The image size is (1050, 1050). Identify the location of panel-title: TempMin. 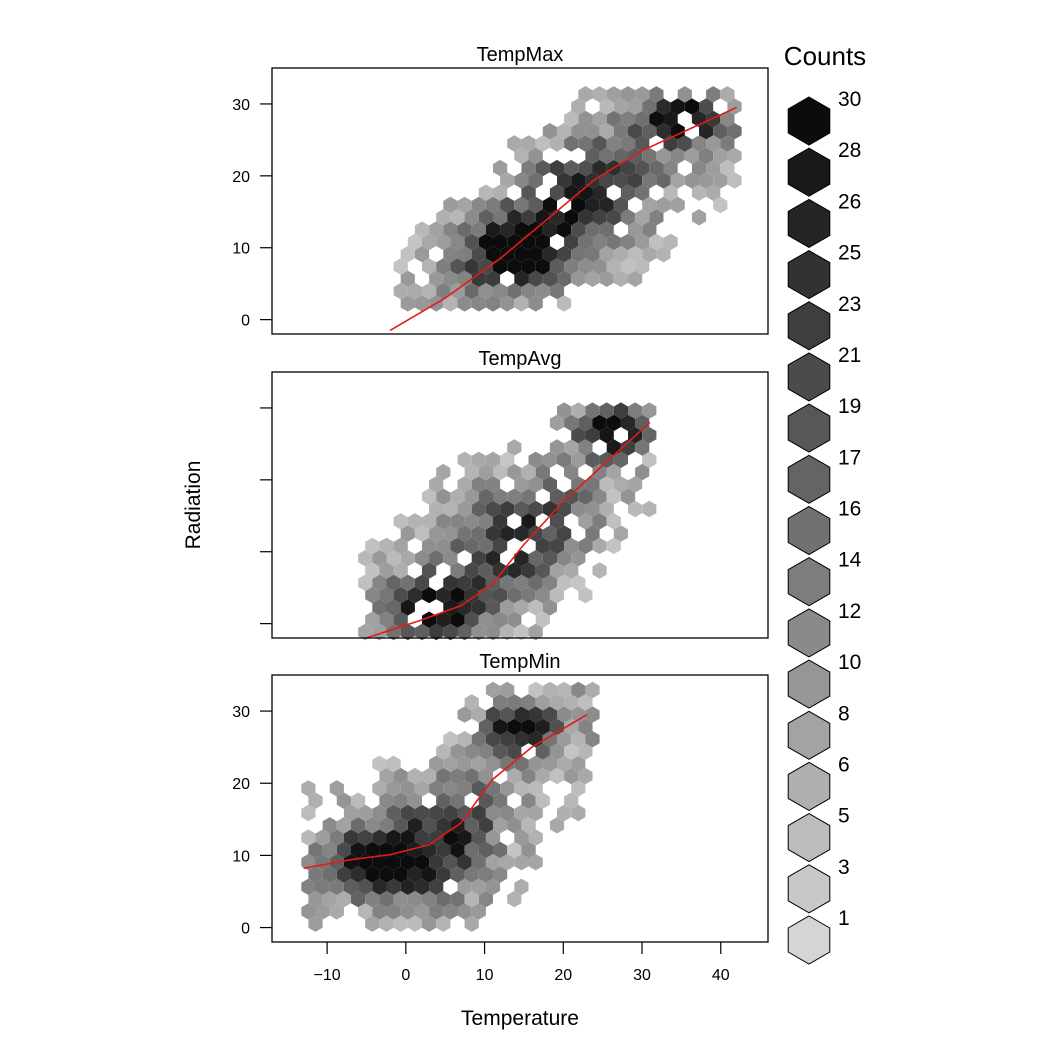
(519, 662).